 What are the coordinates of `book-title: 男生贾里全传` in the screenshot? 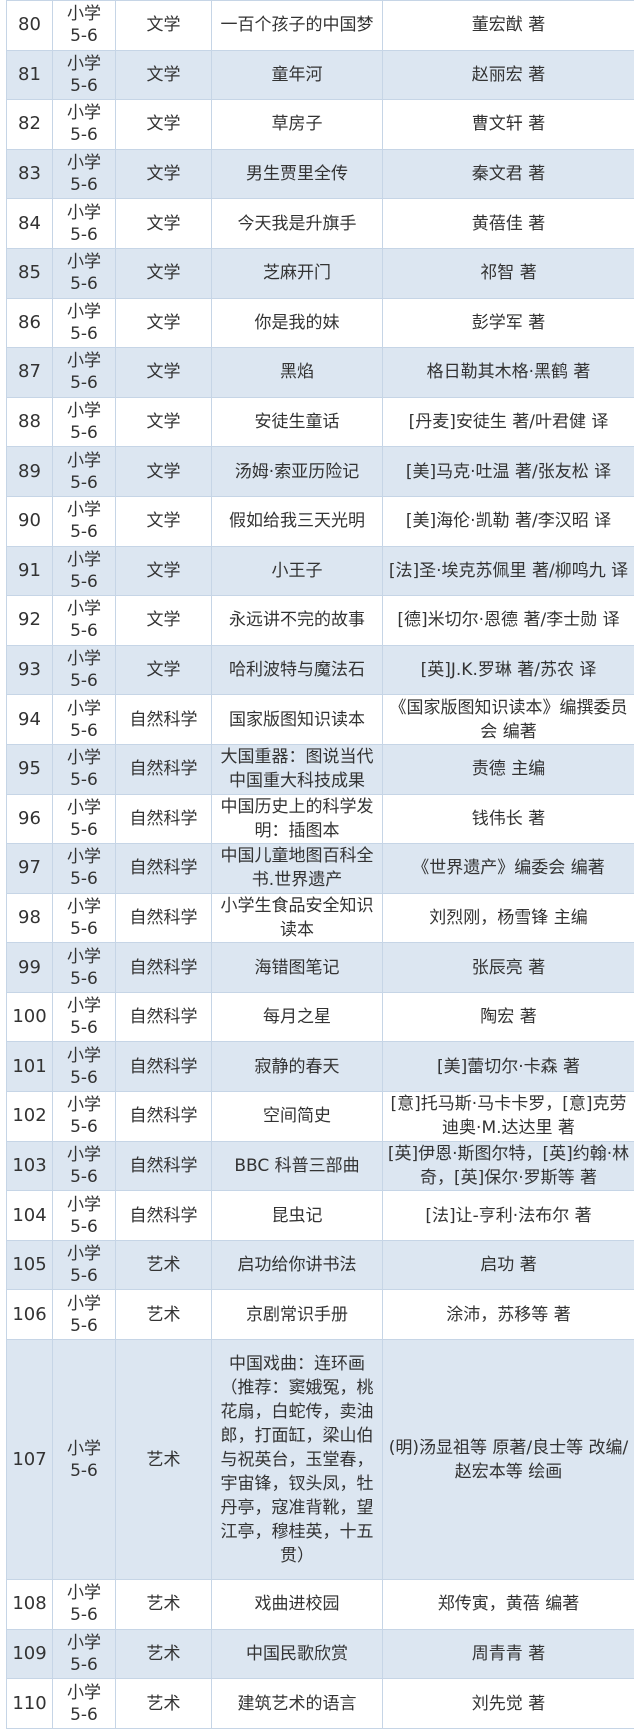 It's located at (297, 174).